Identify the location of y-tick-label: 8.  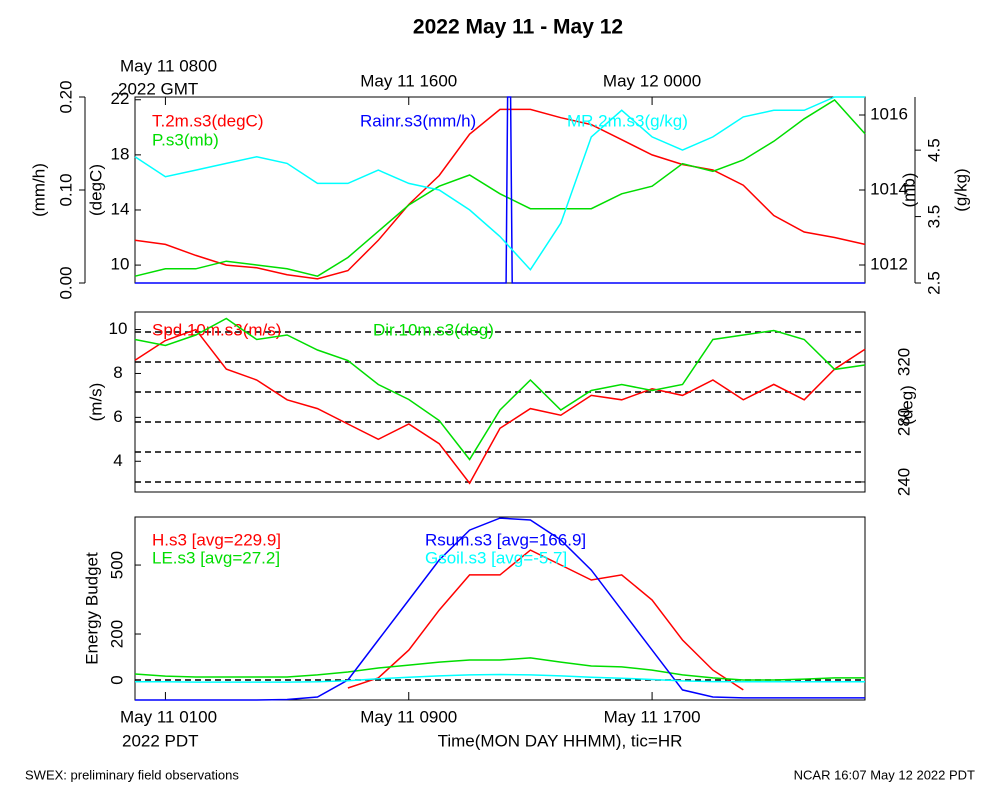
(117, 372).